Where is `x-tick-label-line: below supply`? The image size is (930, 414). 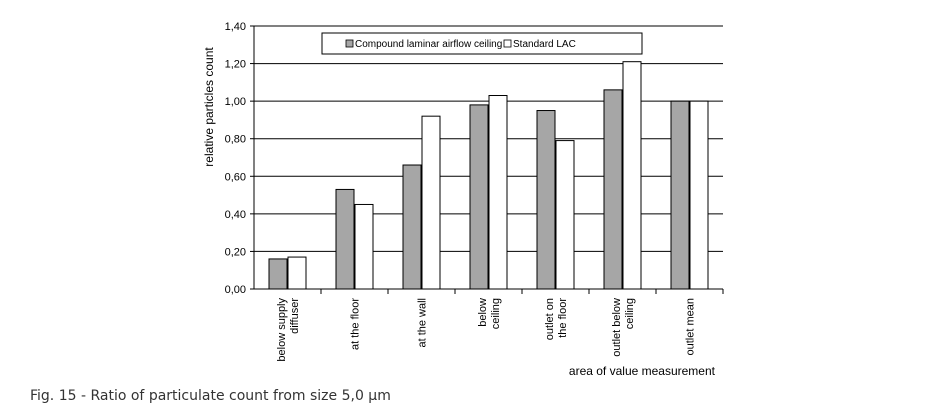 x-tick-label-line: below supply is located at coordinates (282, 330).